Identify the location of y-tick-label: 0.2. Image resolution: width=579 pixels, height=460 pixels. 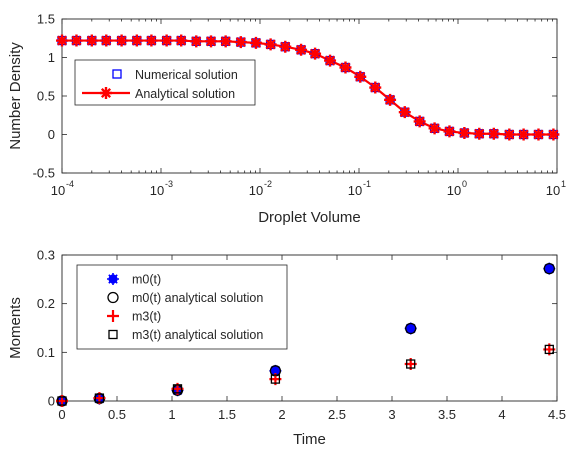
(46, 303).